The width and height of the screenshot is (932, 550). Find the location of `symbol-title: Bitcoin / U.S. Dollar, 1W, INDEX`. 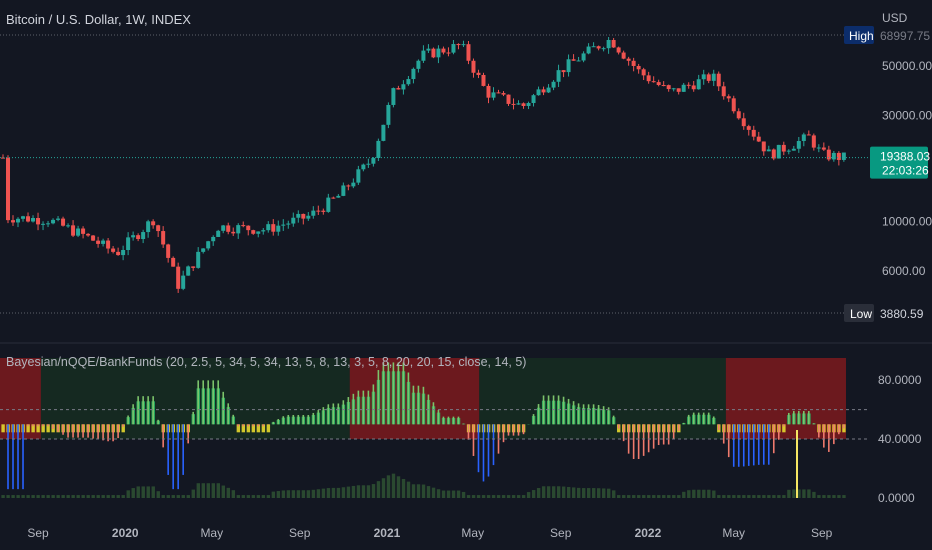

symbol-title: Bitcoin / U.S. Dollar, 1W, INDEX is located at coordinates (98, 19).